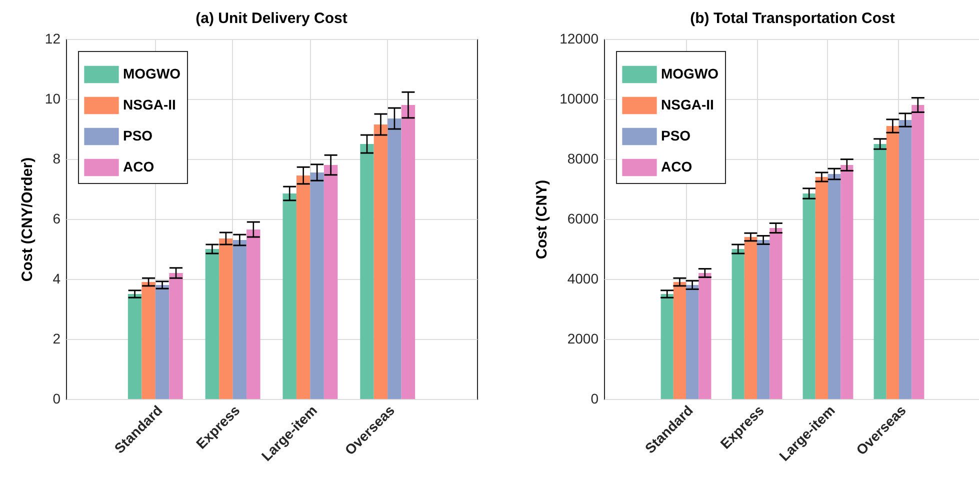 The image size is (979, 486). What do you see at coordinates (542, 220) in the screenshot?
I see `y-axis-title: Cost (CNY)` at bounding box center [542, 220].